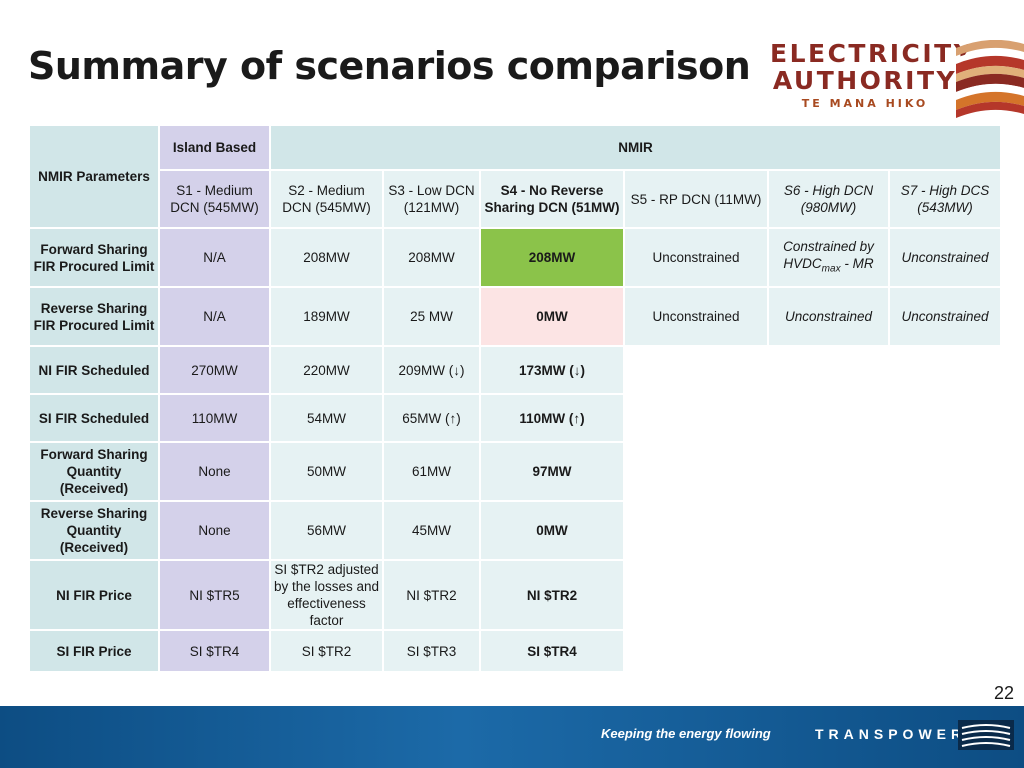 This screenshot has height=768, width=1024. What do you see at coordinates (635, 147) in the screenshot?
I see `nmir-group-header: NMIR` at bounding box center [635, 147].